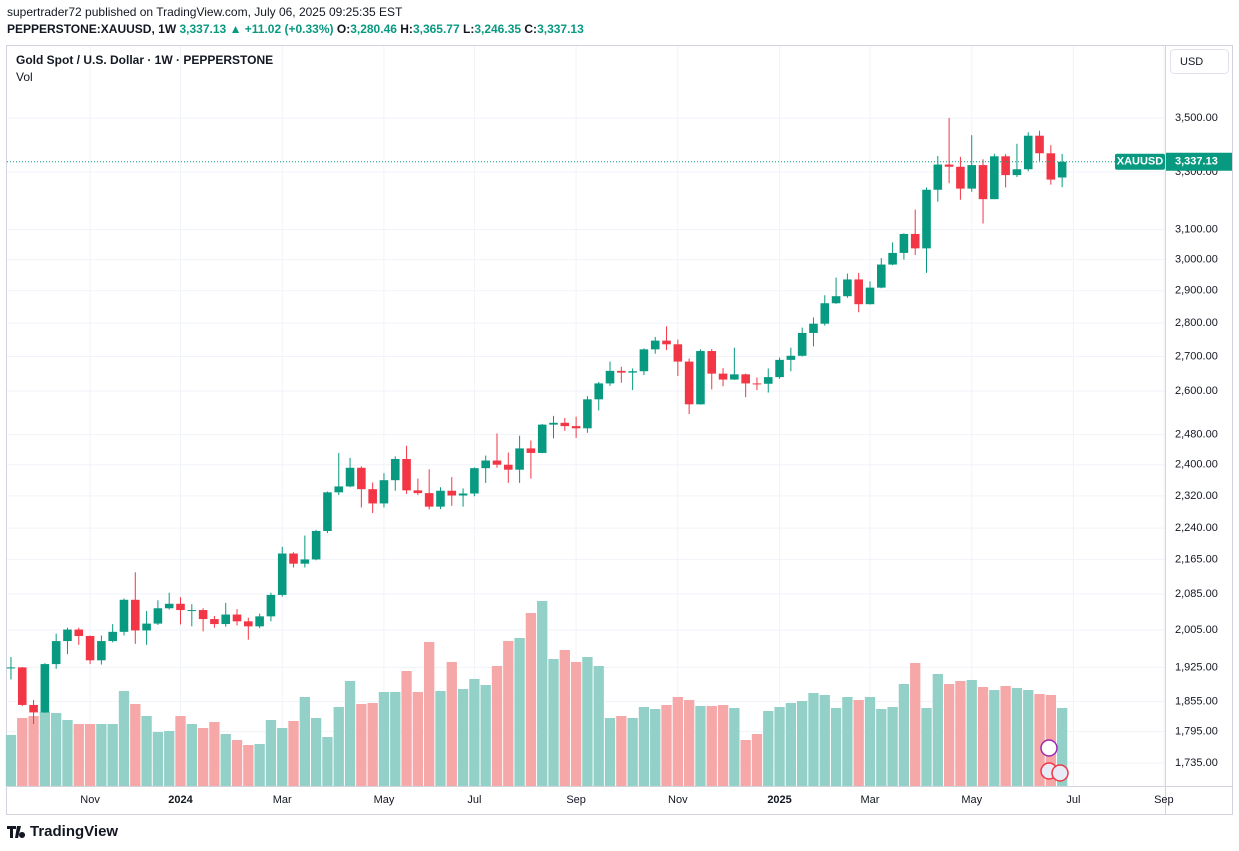 This screenshot has height=851, width=1239. I want to click on open-label: O:, so click(343, 29).